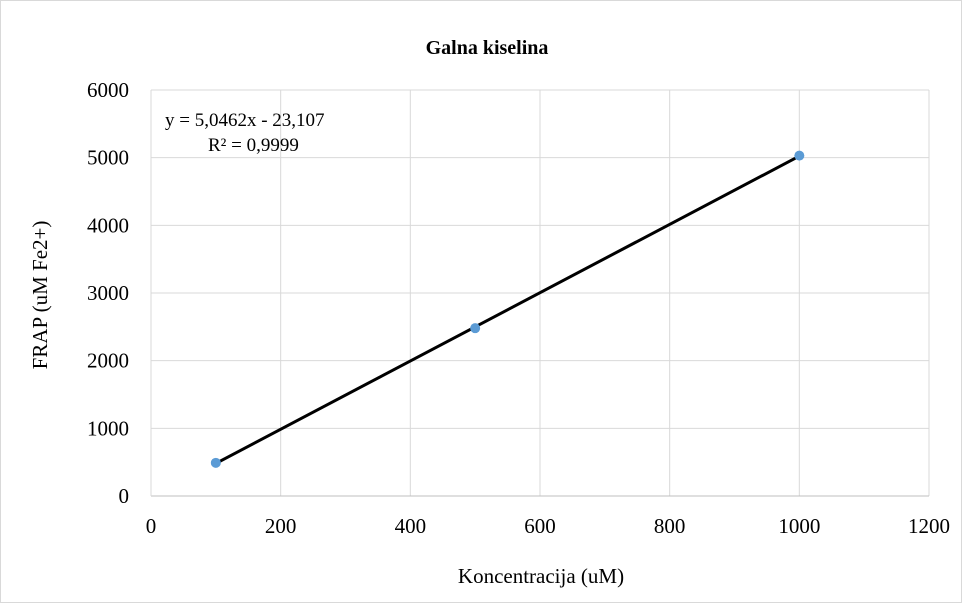 This screenshot has height=604, width=962. I want to click on y-tick-label: 3000, so click(108, 293).